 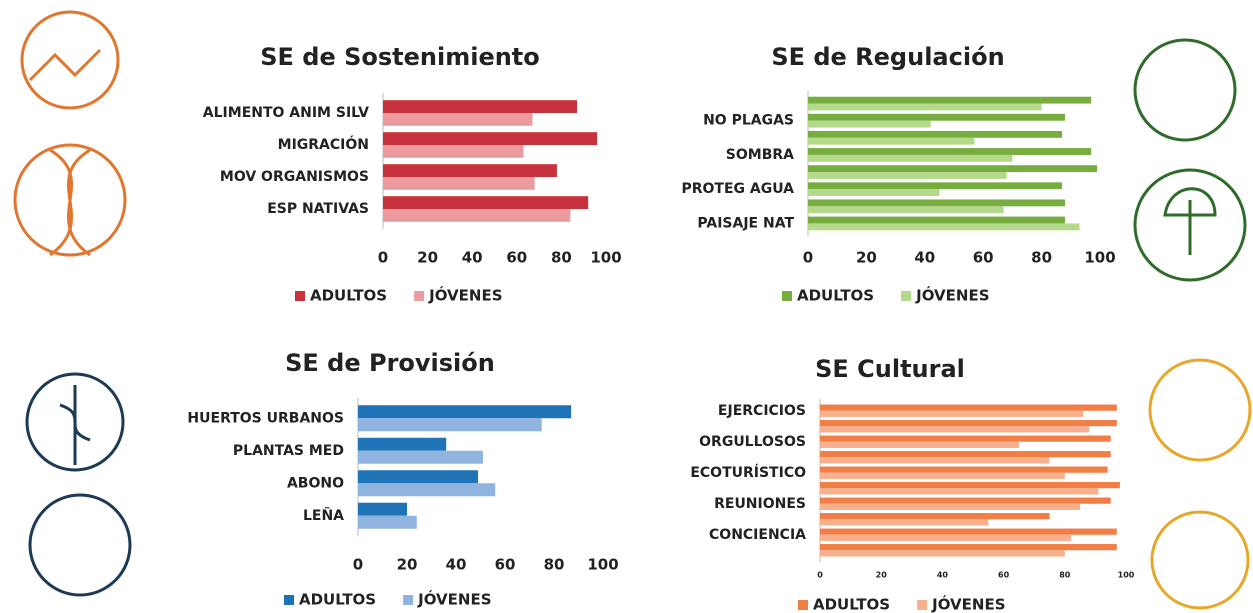 I want to click on category-label: ALIMENTO ANIM SILV, so click(x=286, y=113).